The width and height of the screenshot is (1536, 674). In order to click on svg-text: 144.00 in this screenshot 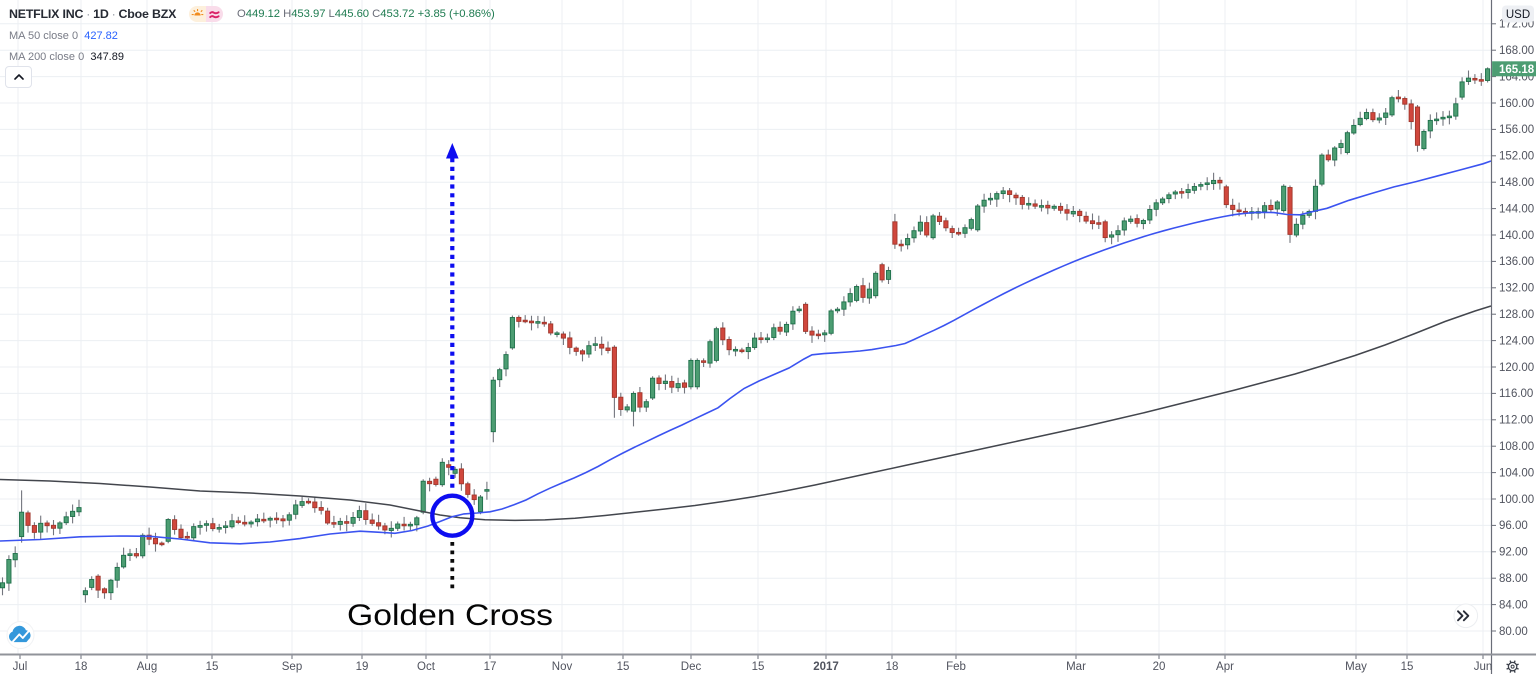, I will do `click(1516, 209)`.